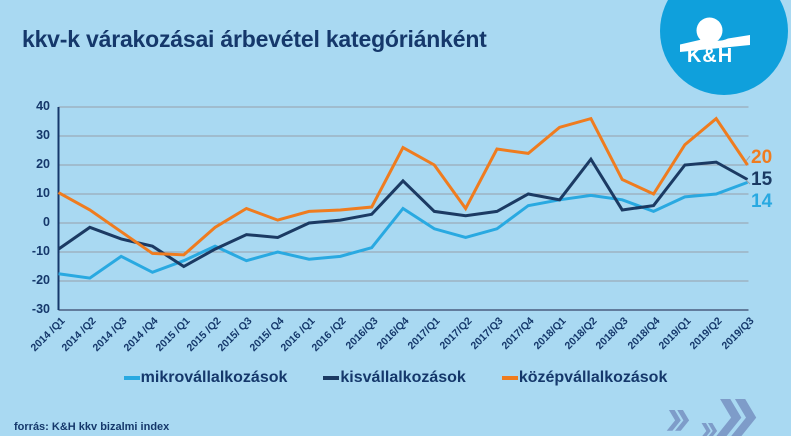 The width and height of the screenshot is (791, 441). Describe the element at coordinates (395, 438) in the screenshot. I see `bottom-border` at that location.